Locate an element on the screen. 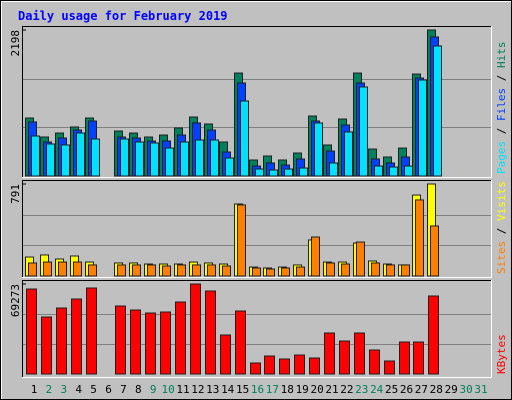  x-tick-label: 9 is located at coordinates (153, 389).